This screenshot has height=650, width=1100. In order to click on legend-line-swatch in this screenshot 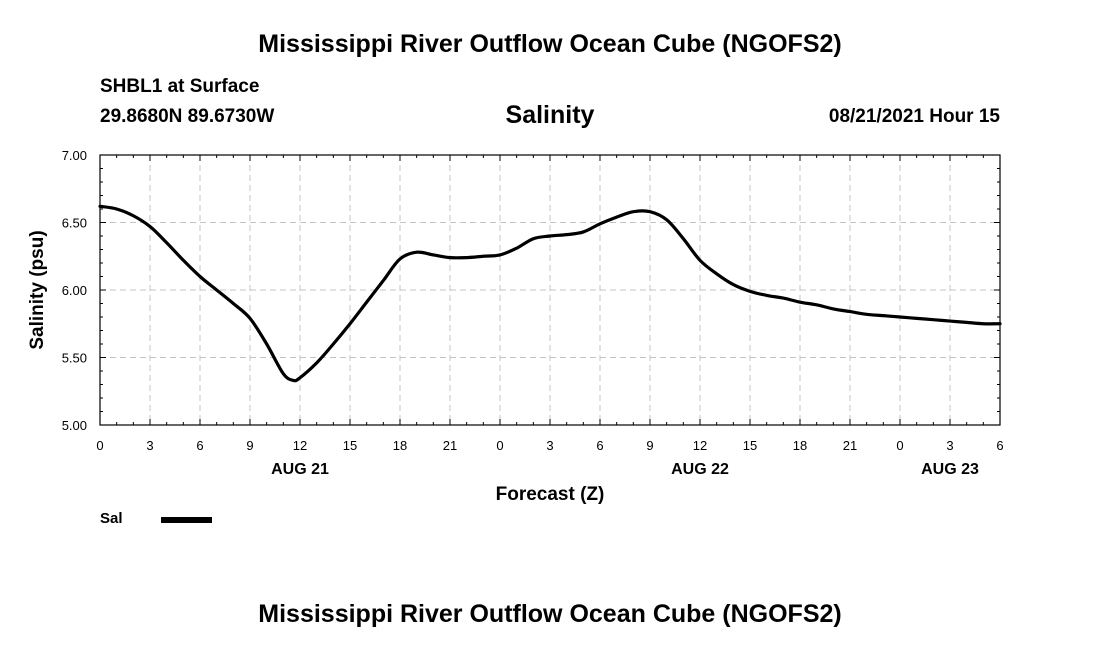, I will do `click(186, 520)`.